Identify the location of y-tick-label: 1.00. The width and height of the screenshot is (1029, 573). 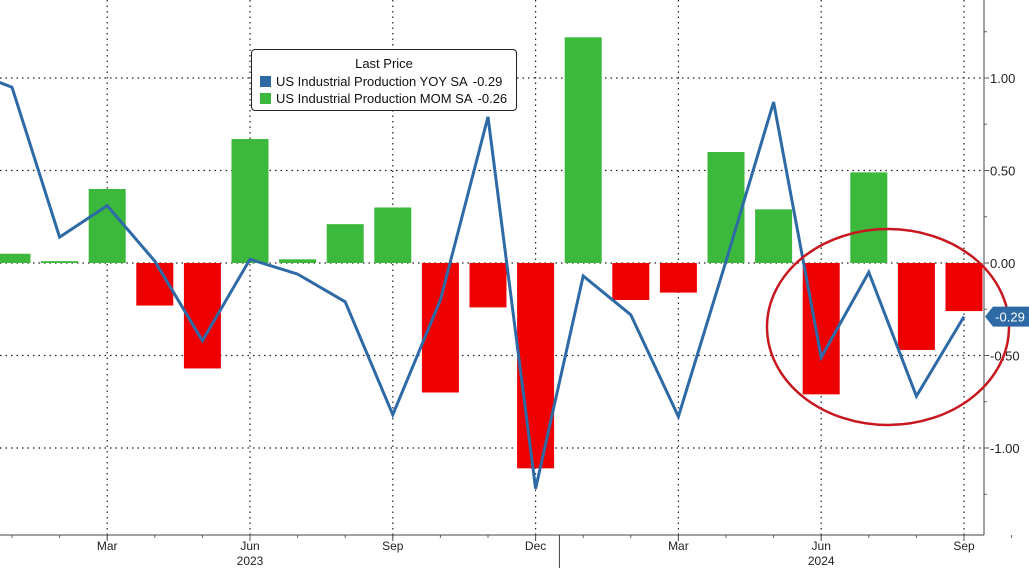
(1002, 78).